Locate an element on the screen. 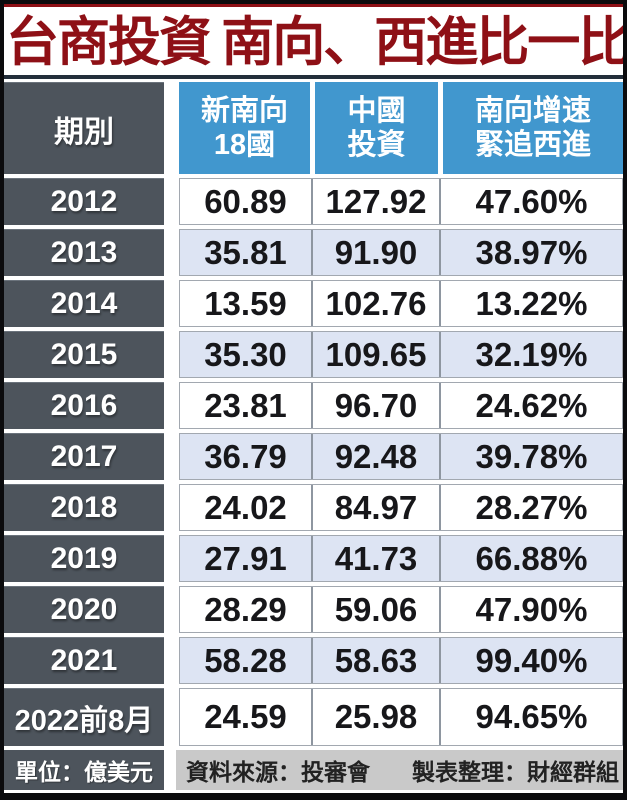  table-row: 2013 35.81 91.90 38.97% is located at coordinates (313, 252).